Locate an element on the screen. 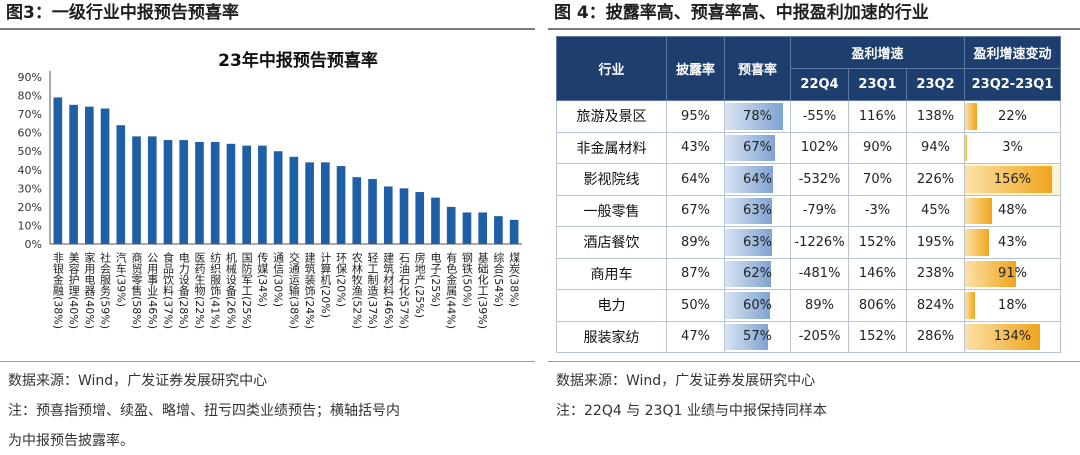 The image size is (1080, 455). q2-cell: 824% is located at coordinates (935, 305).